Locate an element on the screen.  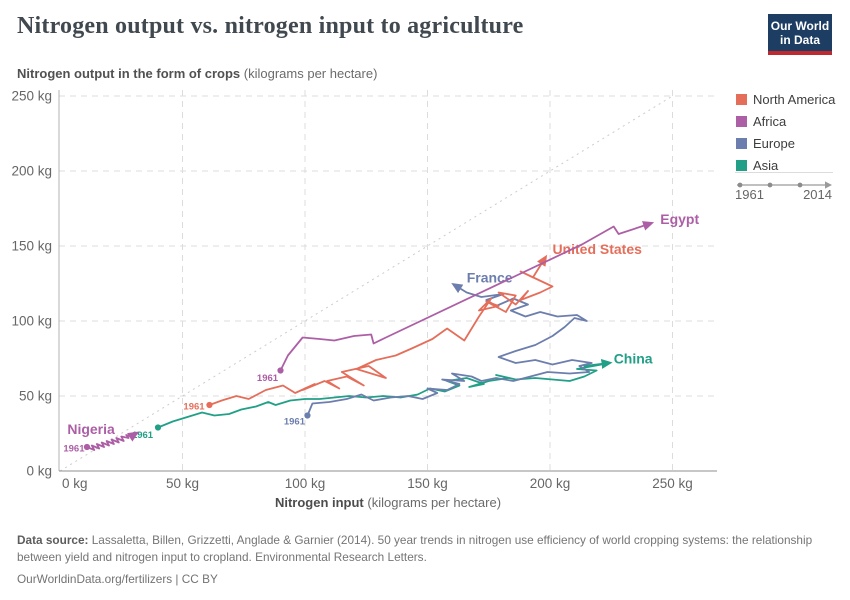
start-dot-france is located at coordinates (307, 415).